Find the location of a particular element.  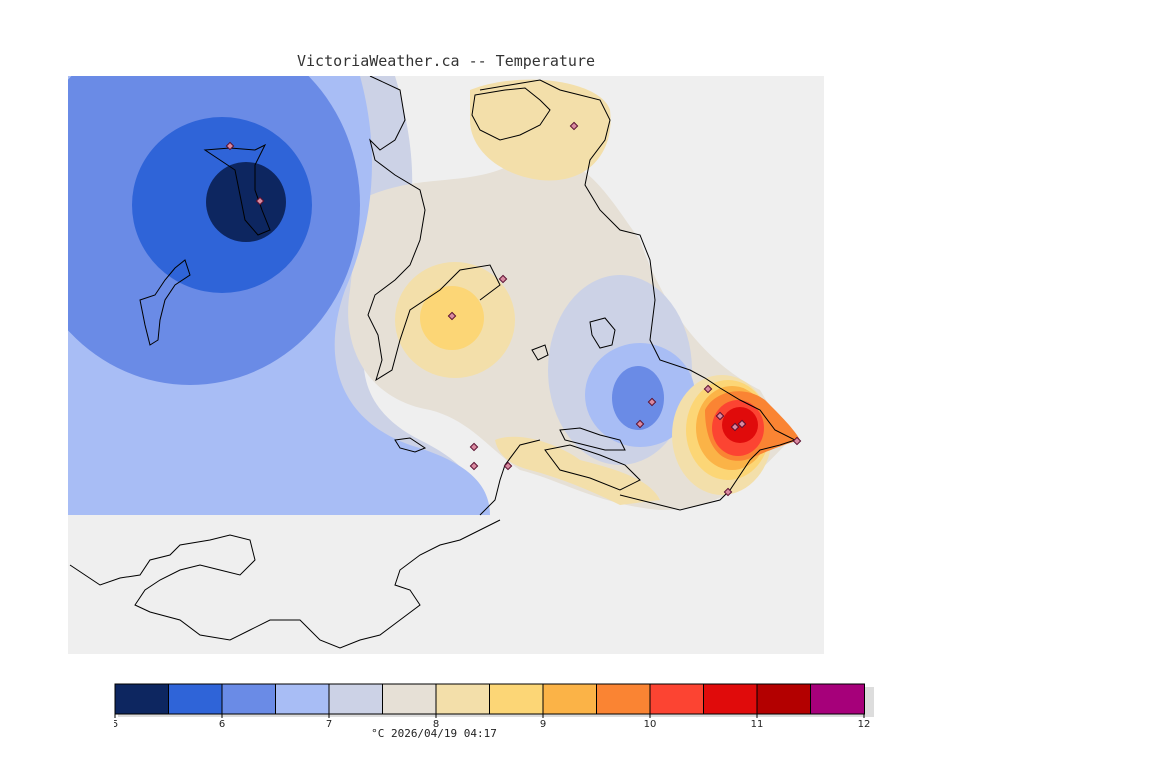

legend-tick-label: 8 is located at coordinates (436, 724).